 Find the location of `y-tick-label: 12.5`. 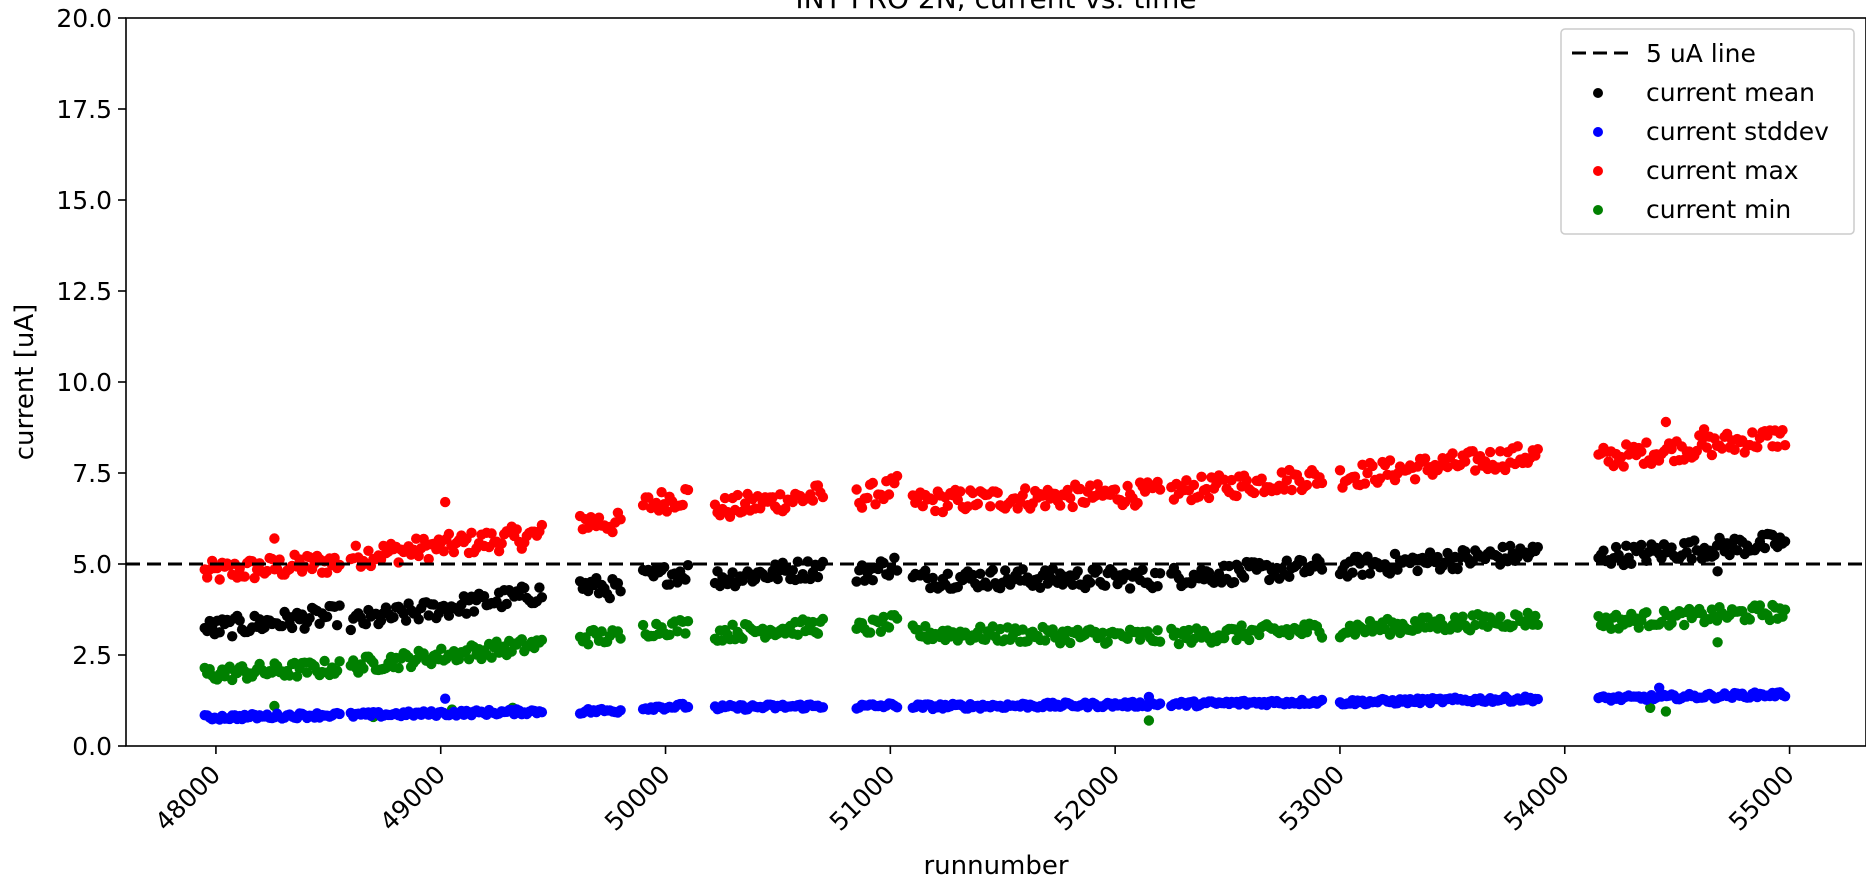

y-tick-label: 12.5 is located at coordinates (84, 291).